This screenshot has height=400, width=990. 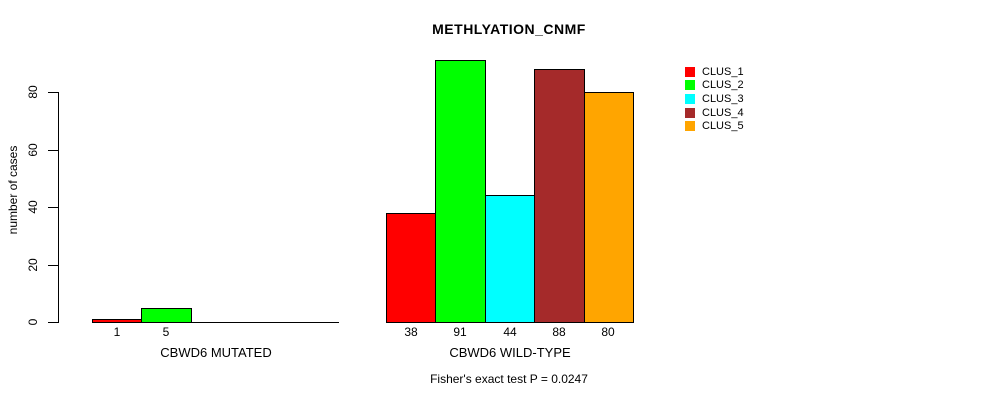 I want to click on subtitle-fisher-test: Fisher's exact test P = 0.0247, so click(x=509, y=379).